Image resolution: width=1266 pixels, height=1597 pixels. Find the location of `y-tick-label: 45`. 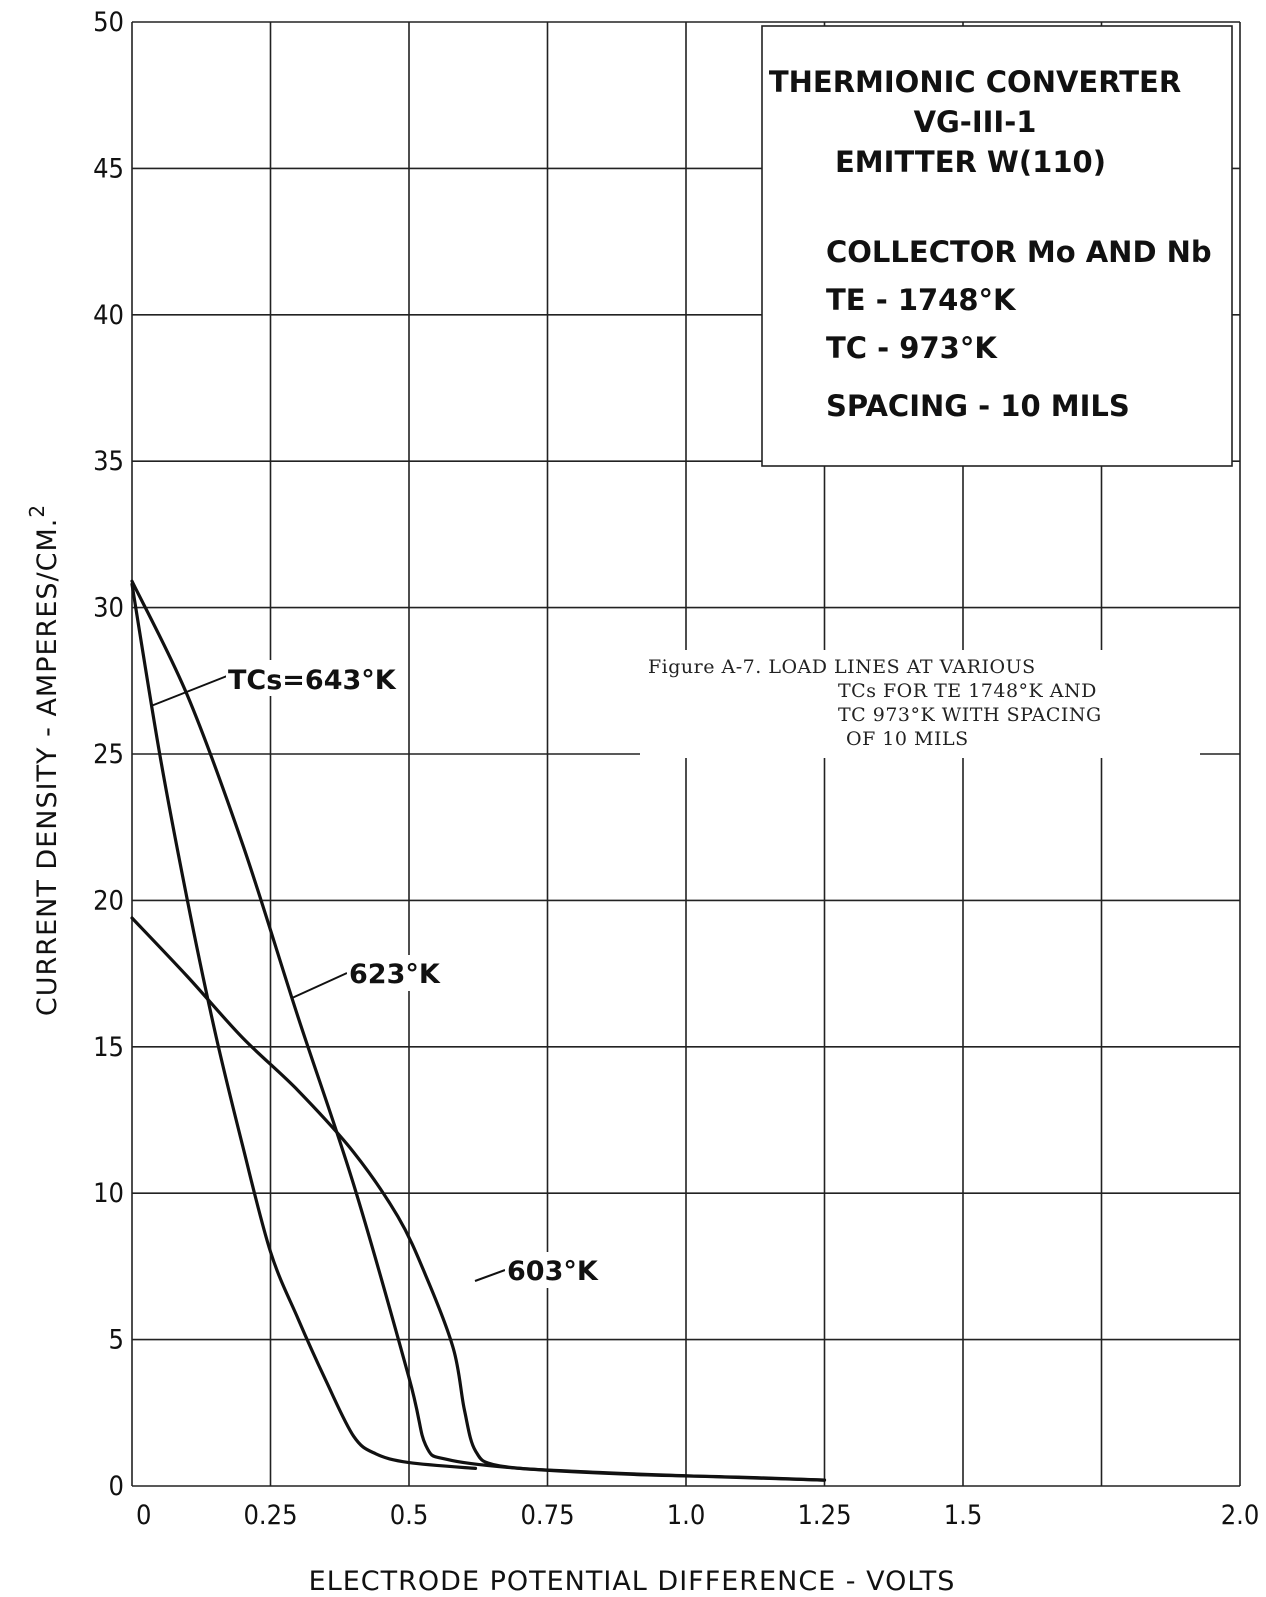

y-tick-label: 45 is located at coordinates (108, 168).